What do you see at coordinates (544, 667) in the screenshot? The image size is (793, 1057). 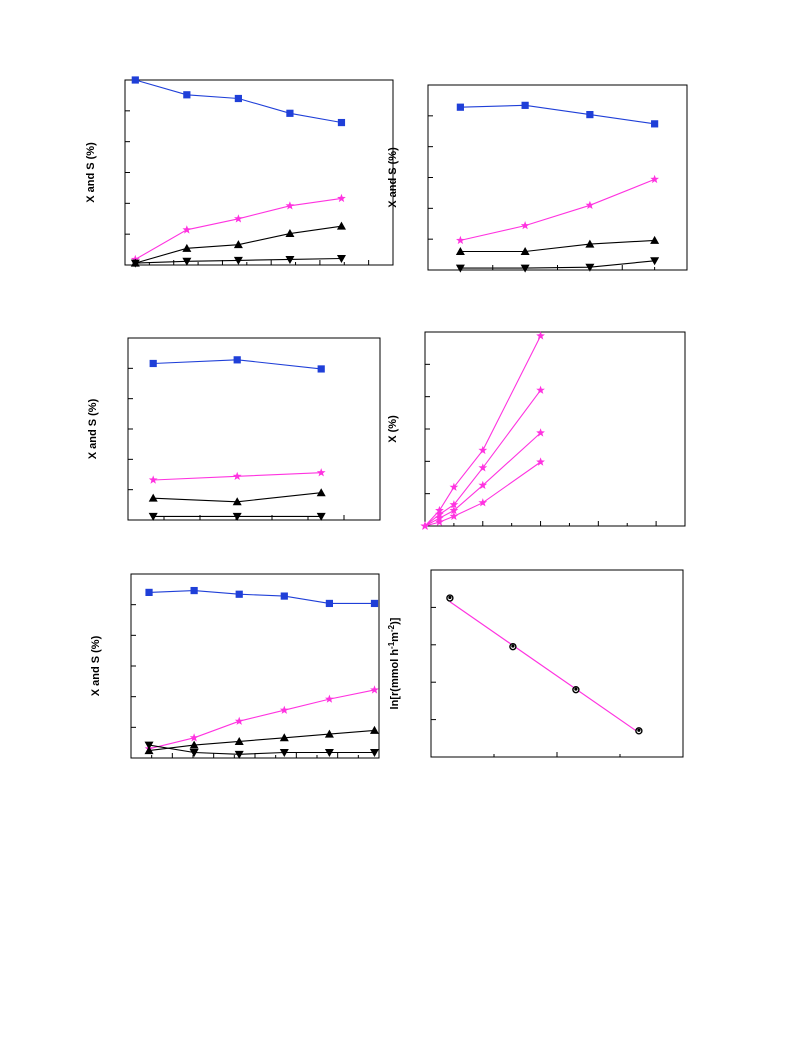 I see `fit-line` at bounding box center [544, 667].